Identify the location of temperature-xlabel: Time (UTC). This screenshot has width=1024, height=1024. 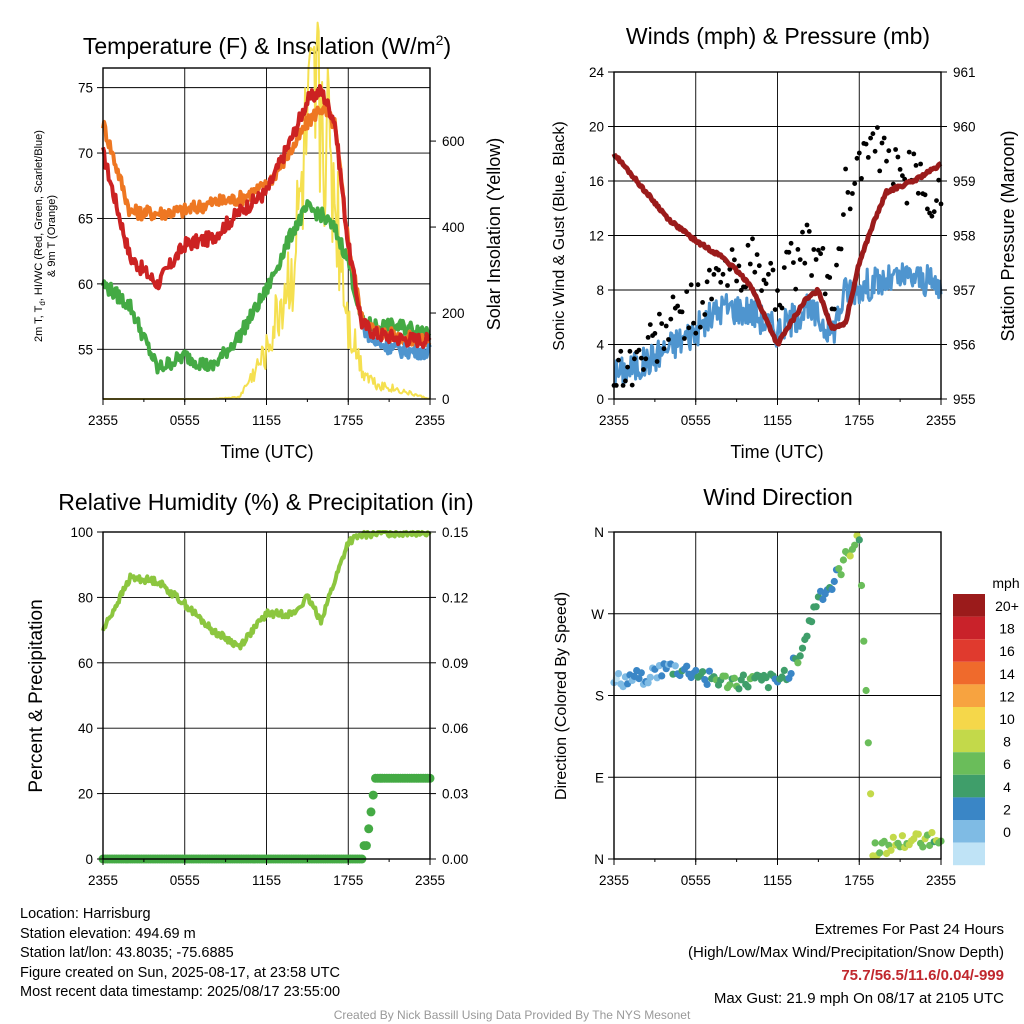
(266, 452).